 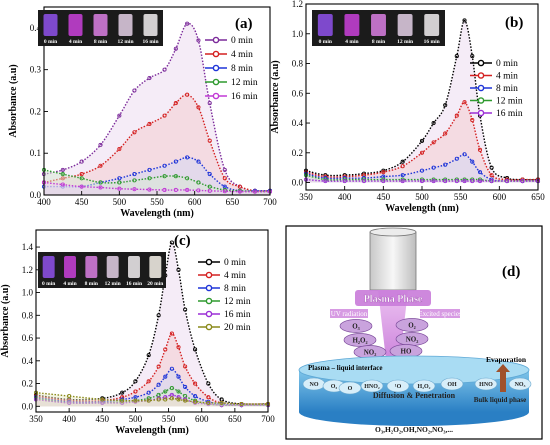 What do you see at coordinates (297, 153) in the screenshot?
I see `y-tick-label: 0.2` at bounding box center [297, 153].